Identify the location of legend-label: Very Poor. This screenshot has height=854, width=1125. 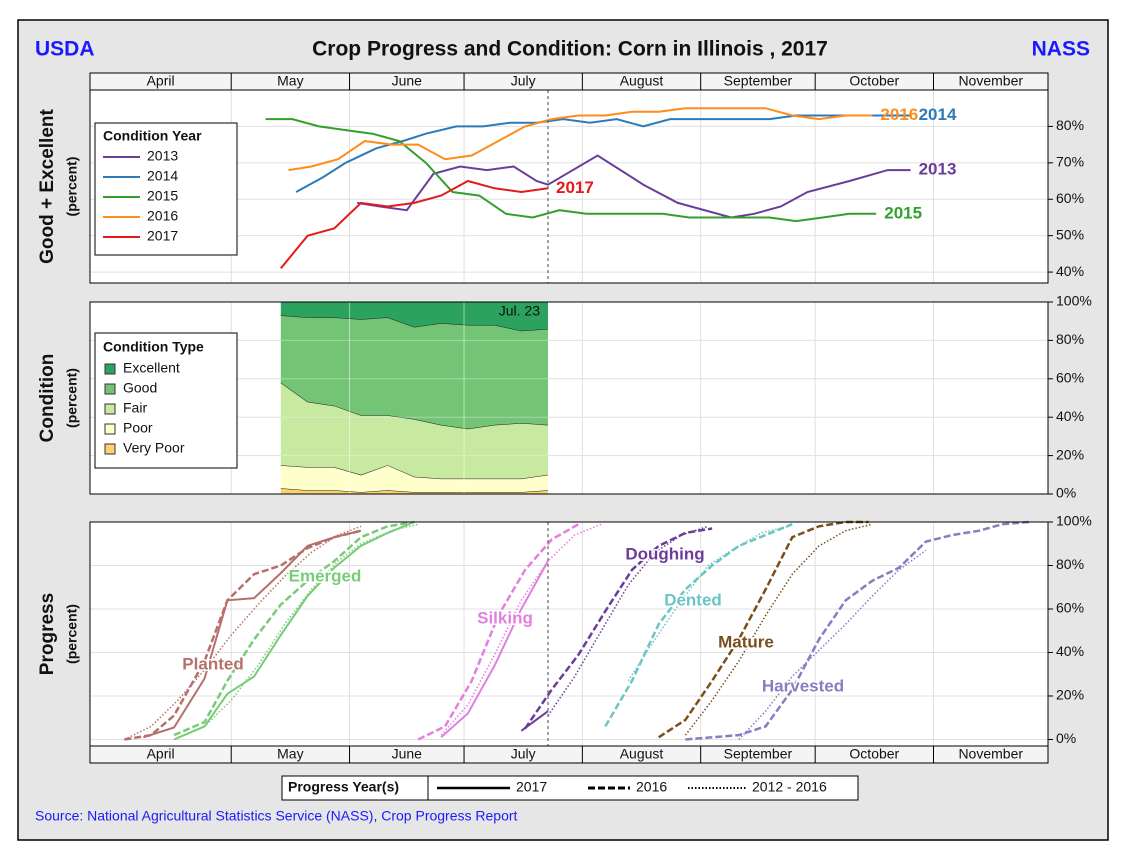
(154, 448).